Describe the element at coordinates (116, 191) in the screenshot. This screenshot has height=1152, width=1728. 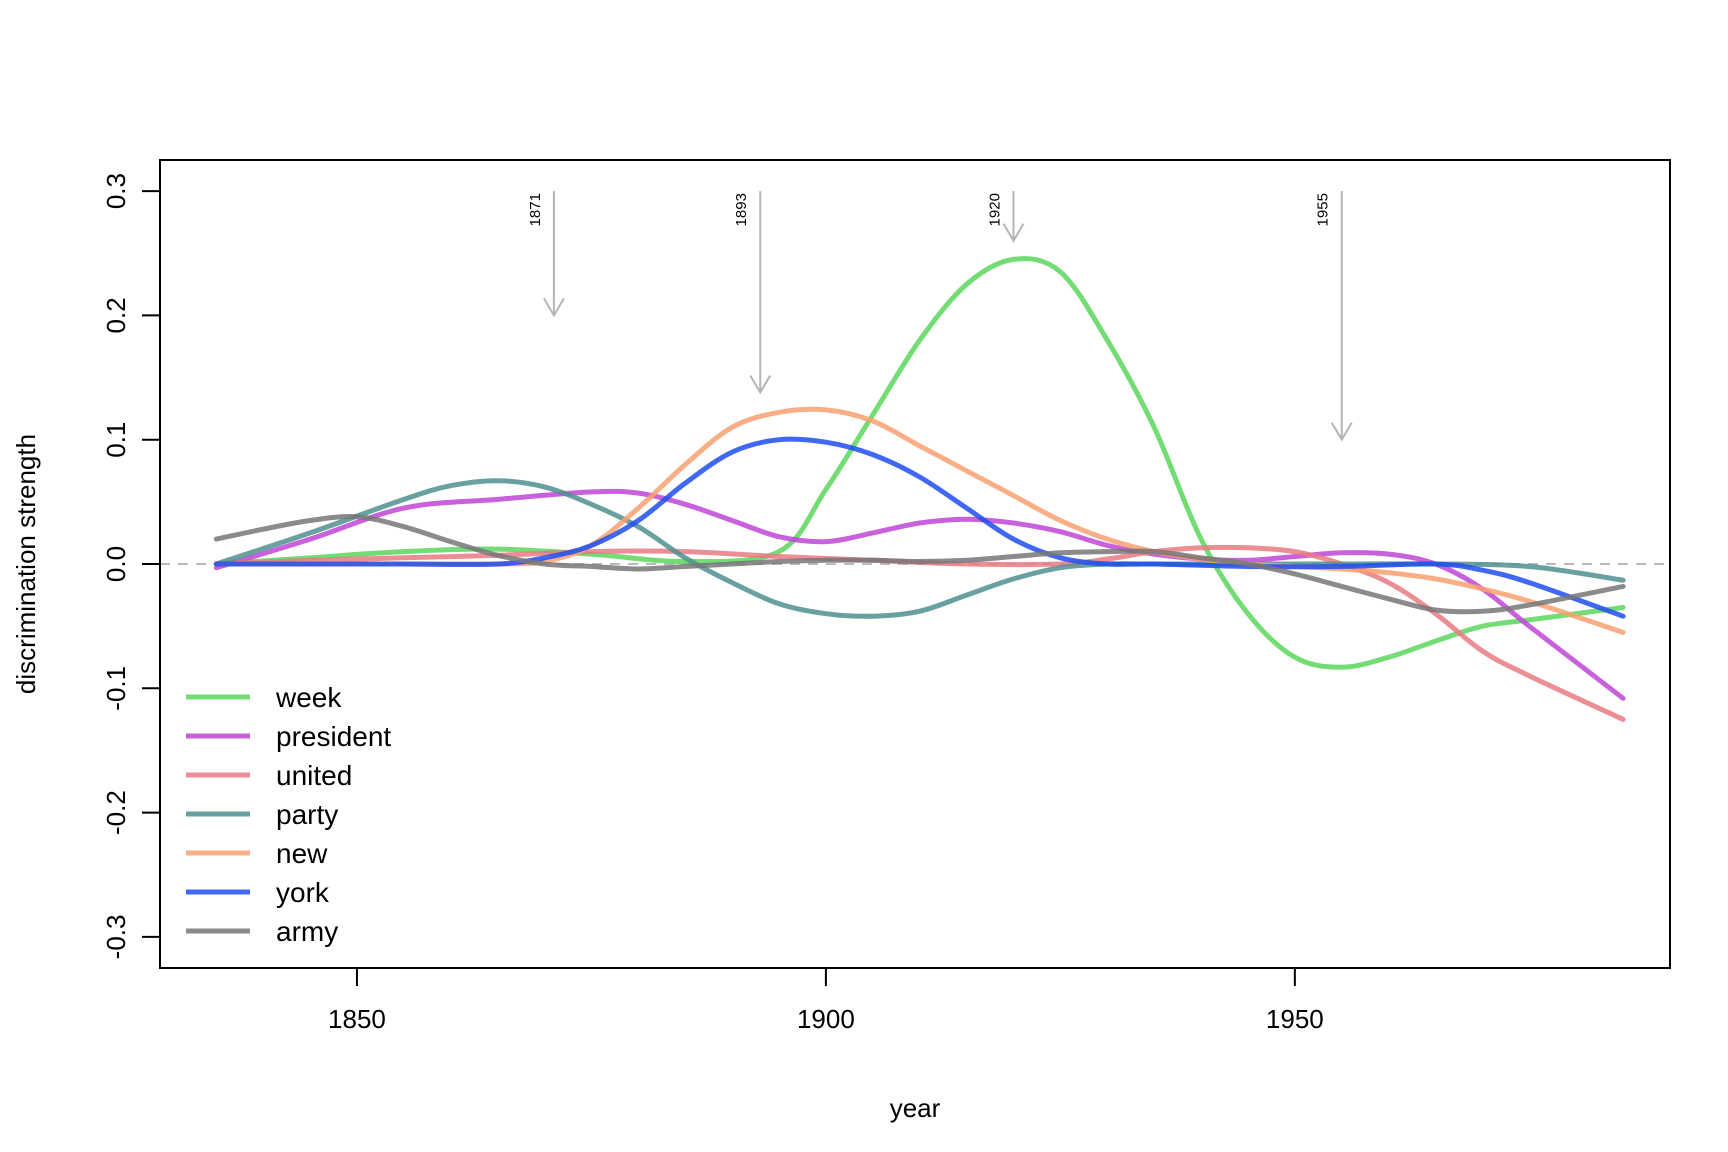
I see `y-tick-label: 0.3` at that location.